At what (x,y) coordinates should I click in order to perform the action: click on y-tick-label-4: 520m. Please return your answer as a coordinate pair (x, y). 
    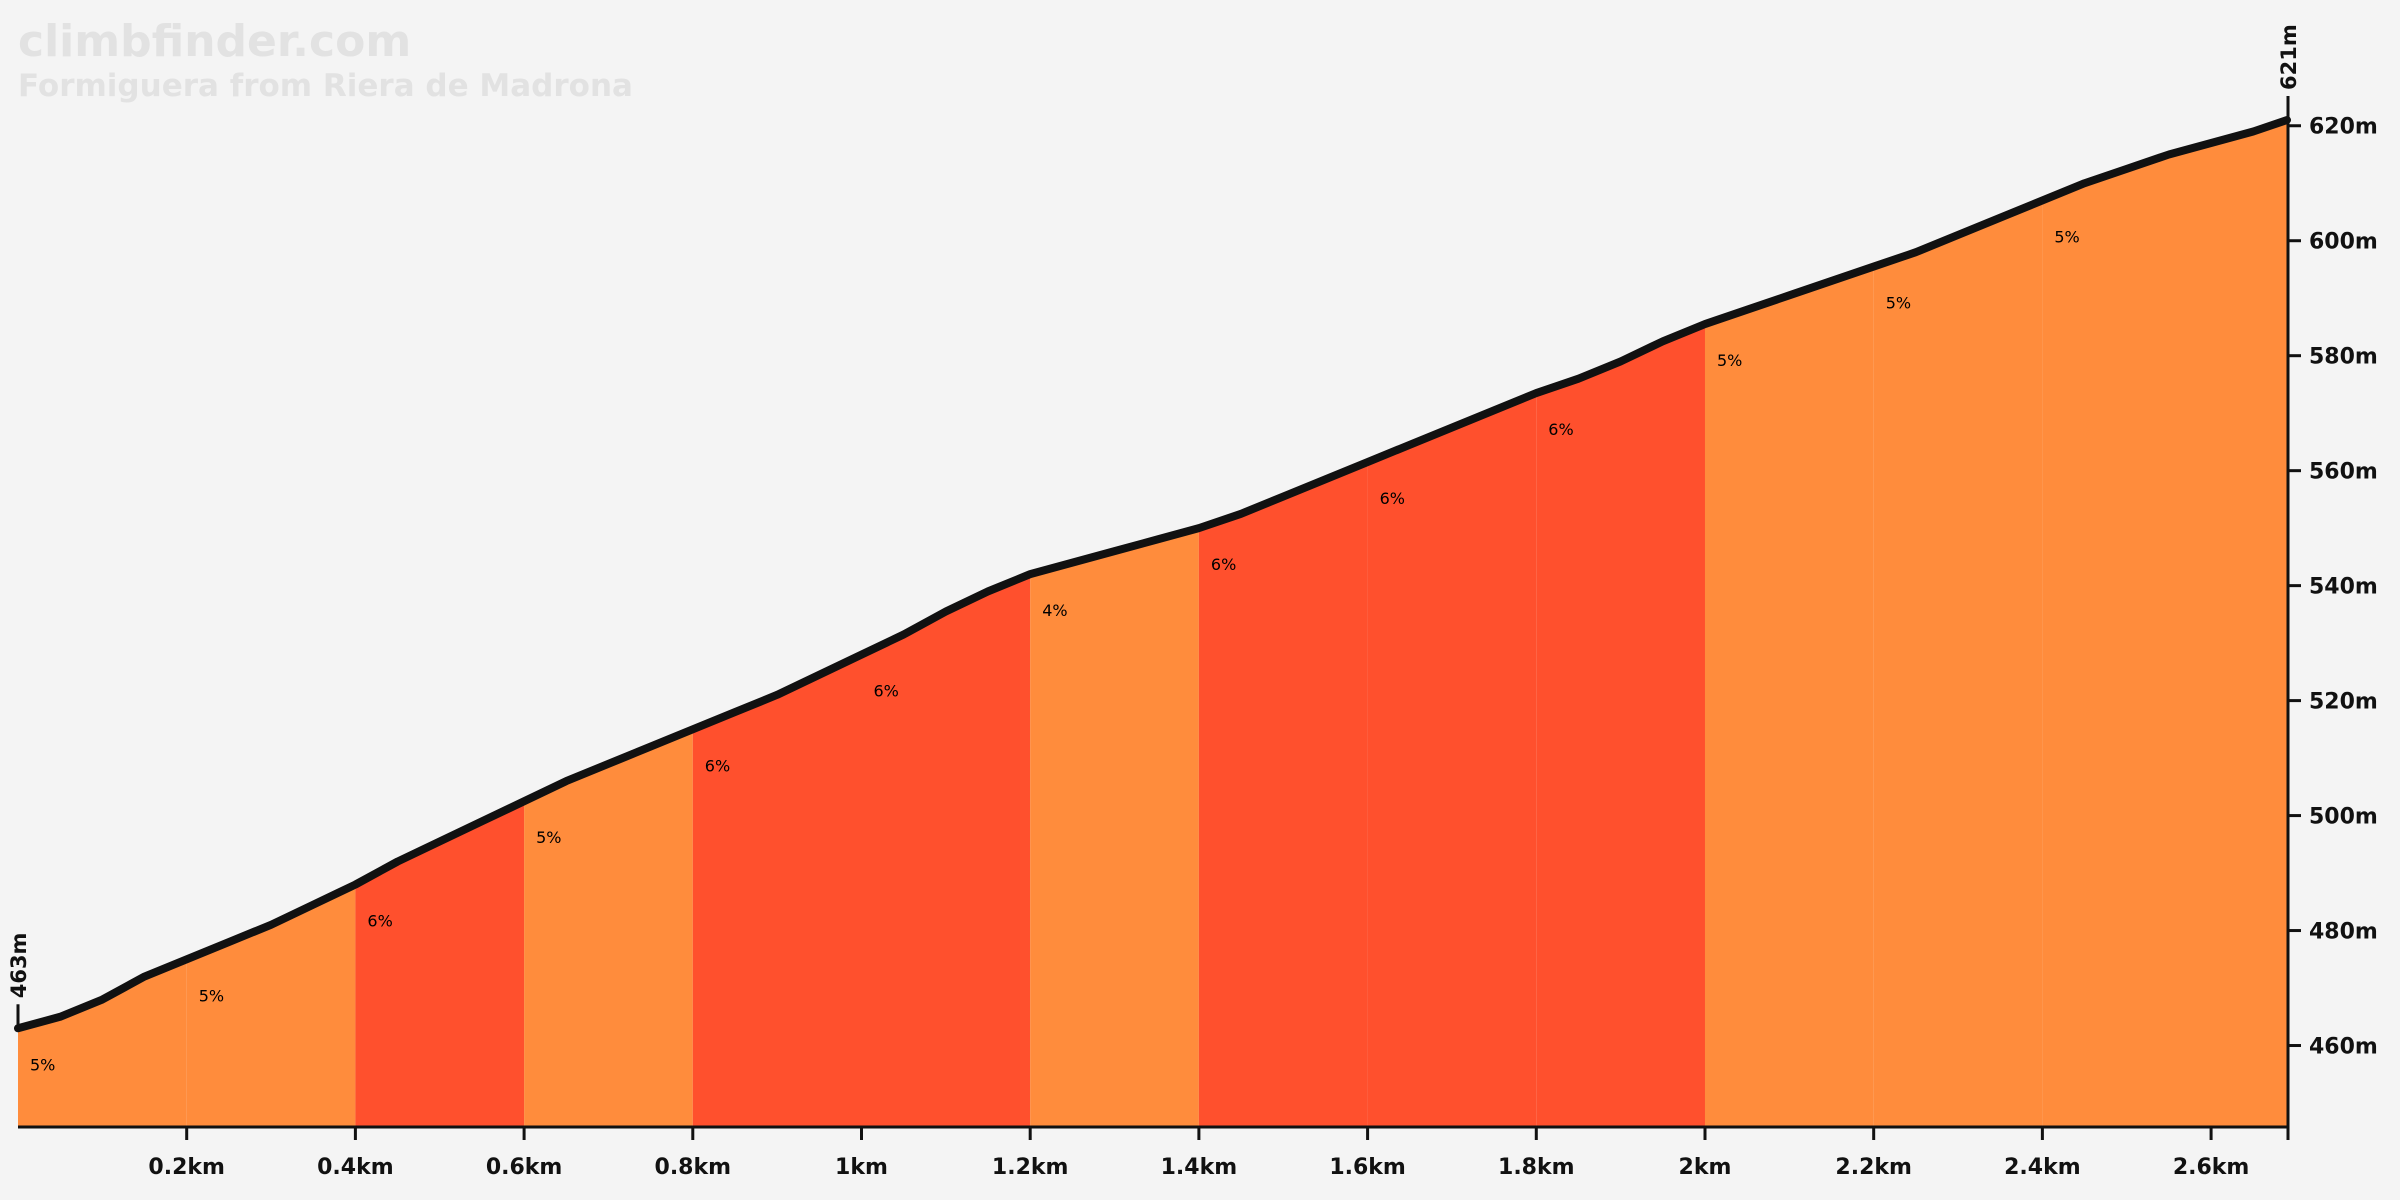
    Looking at the image, I should click on (2343, 702).